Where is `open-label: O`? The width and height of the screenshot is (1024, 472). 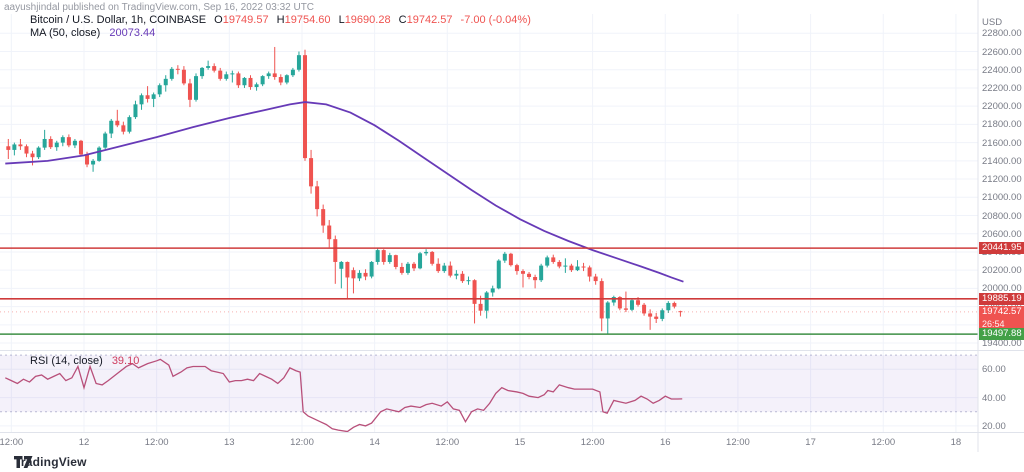
open-label: O is located at coordinates (218, 20).